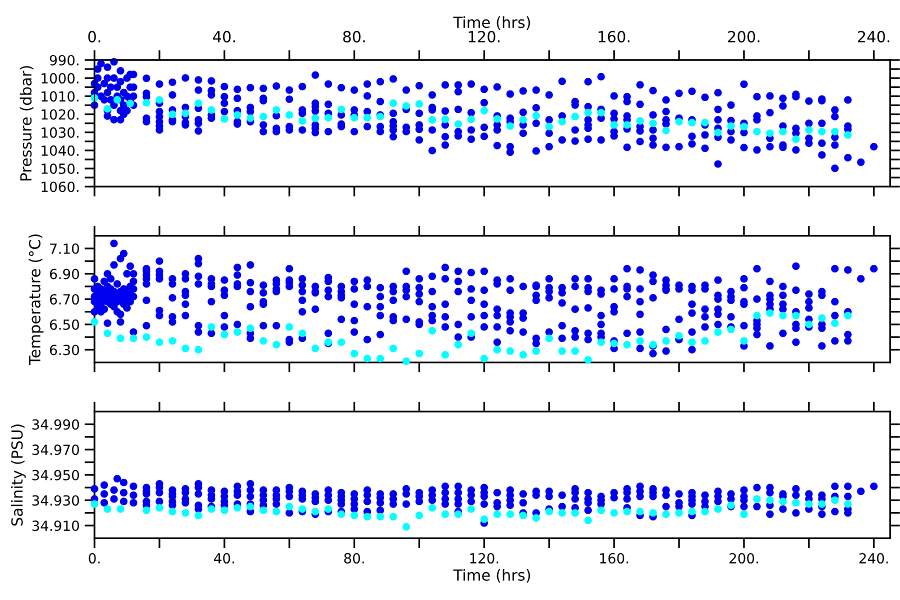 The height and width of the screenshot is (600, 900). What do you see at coordinates (60, 78) in the screenshot?
I see `y-tick-label: 1000.` at bounding box center [60, 78].